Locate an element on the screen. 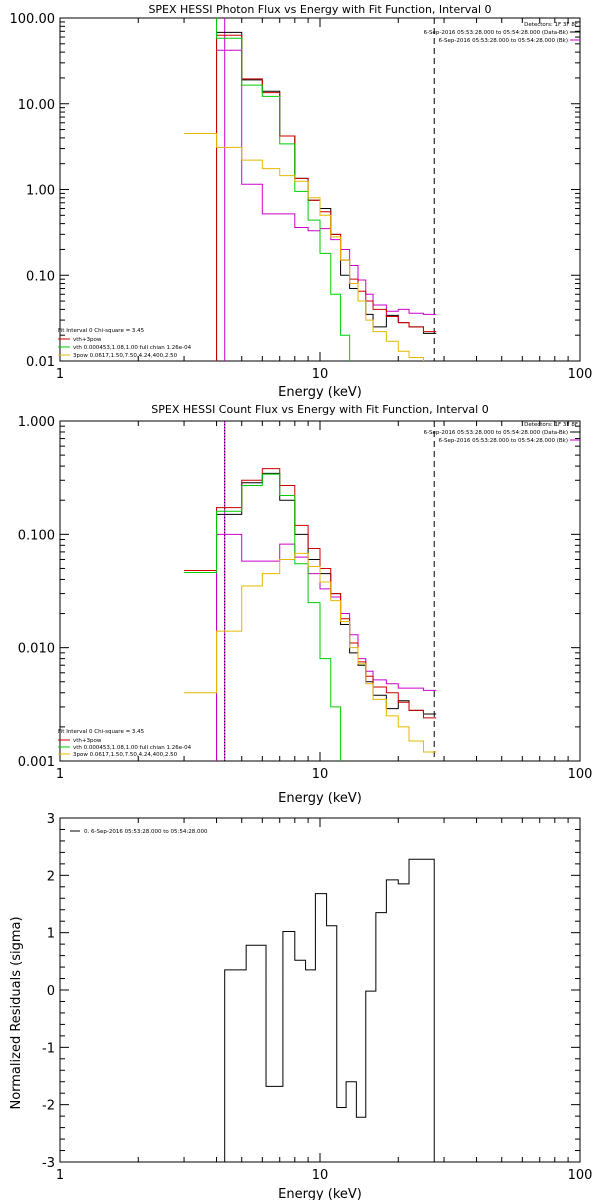  y-tick-label: -1 is located at coordinates (48, 1048).